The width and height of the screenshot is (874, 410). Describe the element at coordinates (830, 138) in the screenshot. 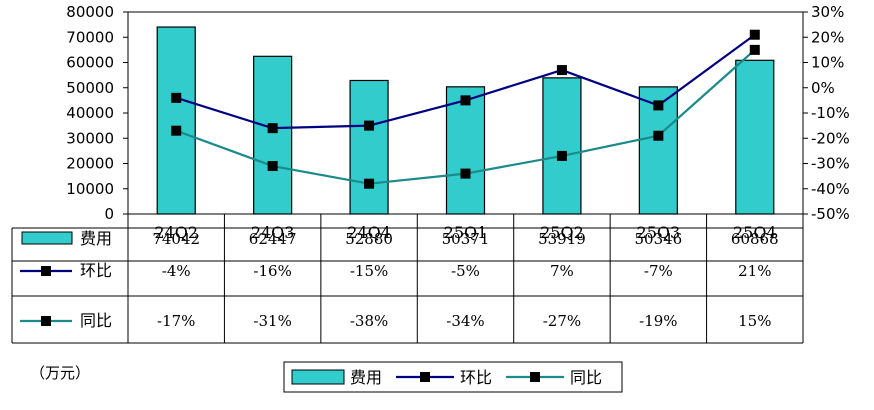

I see `right-axis-tick-label: -20%` at that location.